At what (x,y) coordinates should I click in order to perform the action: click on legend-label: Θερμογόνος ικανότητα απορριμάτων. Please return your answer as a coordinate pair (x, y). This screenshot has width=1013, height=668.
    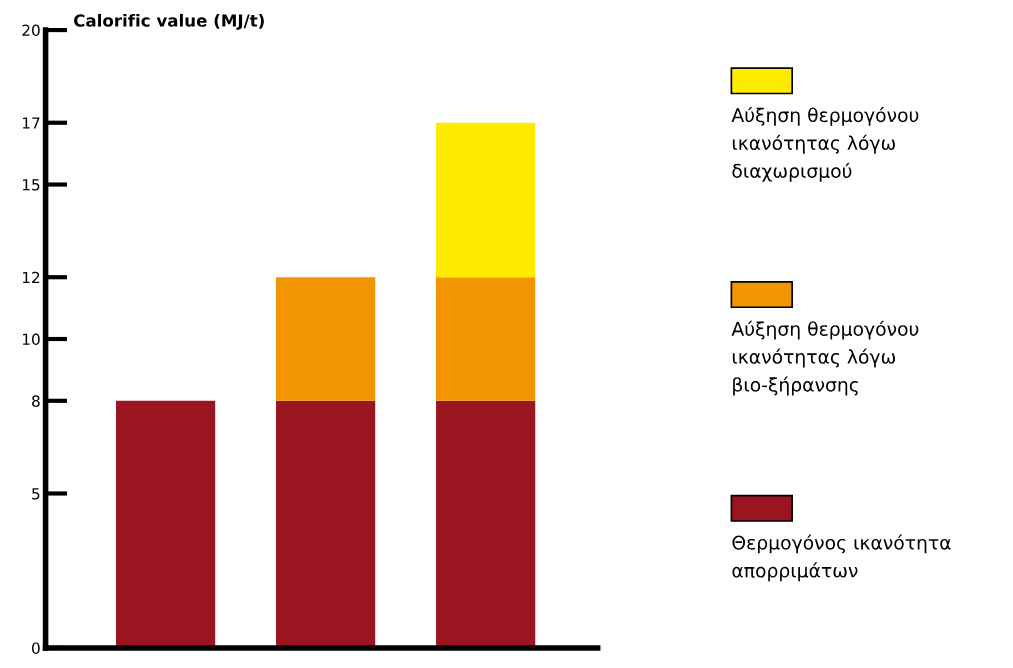
    Looking at the image, I should click on (841, 558).